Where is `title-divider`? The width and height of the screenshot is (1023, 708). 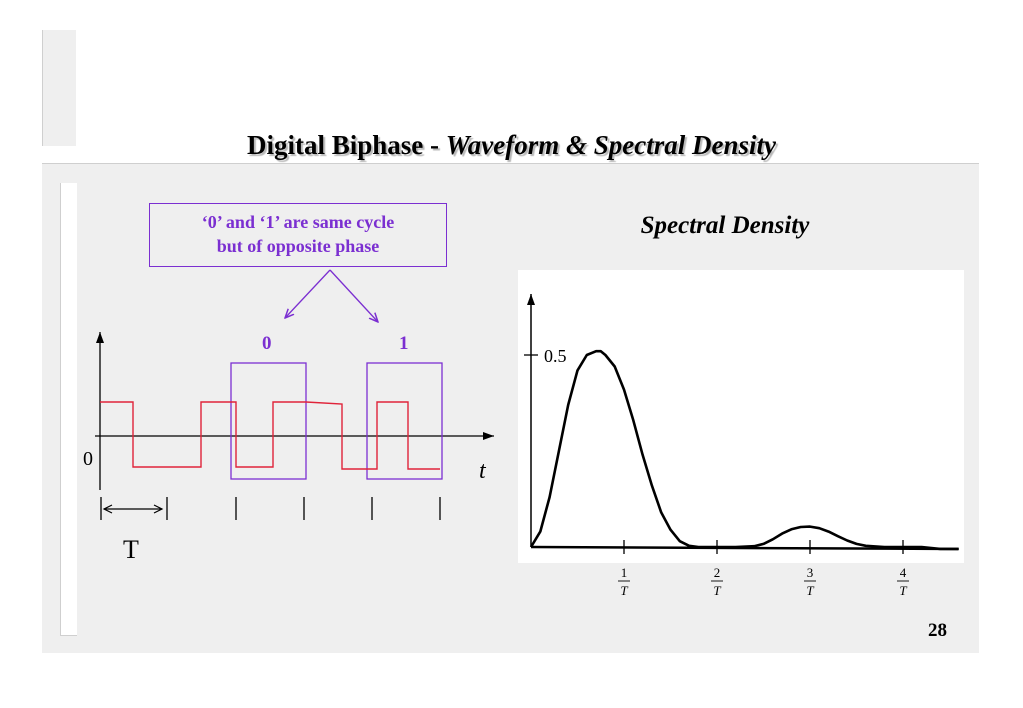 title-divider is located at coordinates (510, 163).